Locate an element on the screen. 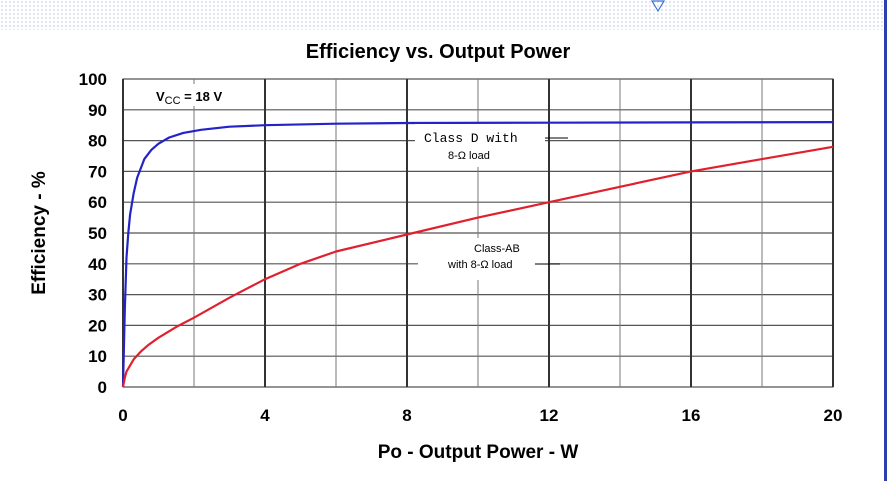  down-triangle-icon is located at coordinates (658, 6).